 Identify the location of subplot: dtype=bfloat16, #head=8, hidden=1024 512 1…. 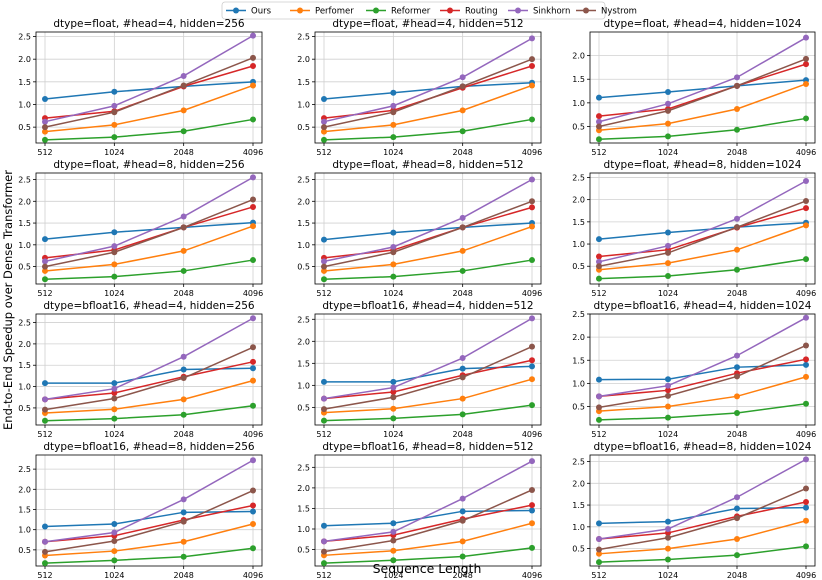
(694, 510).